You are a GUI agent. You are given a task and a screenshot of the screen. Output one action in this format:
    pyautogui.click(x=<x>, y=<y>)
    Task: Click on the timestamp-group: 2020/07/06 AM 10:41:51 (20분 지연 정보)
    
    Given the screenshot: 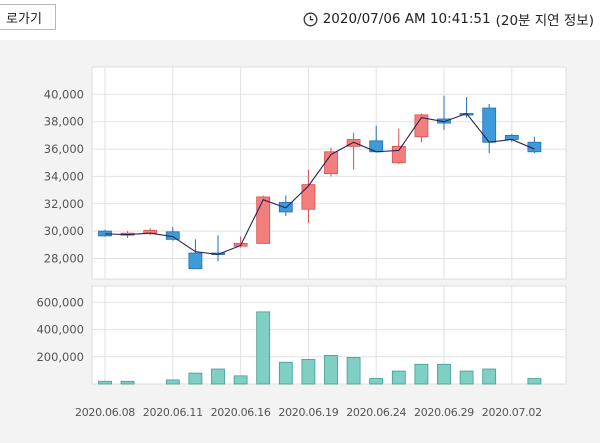 What is the action you would take?
    pyautogui.click(x=448, y=19)
    